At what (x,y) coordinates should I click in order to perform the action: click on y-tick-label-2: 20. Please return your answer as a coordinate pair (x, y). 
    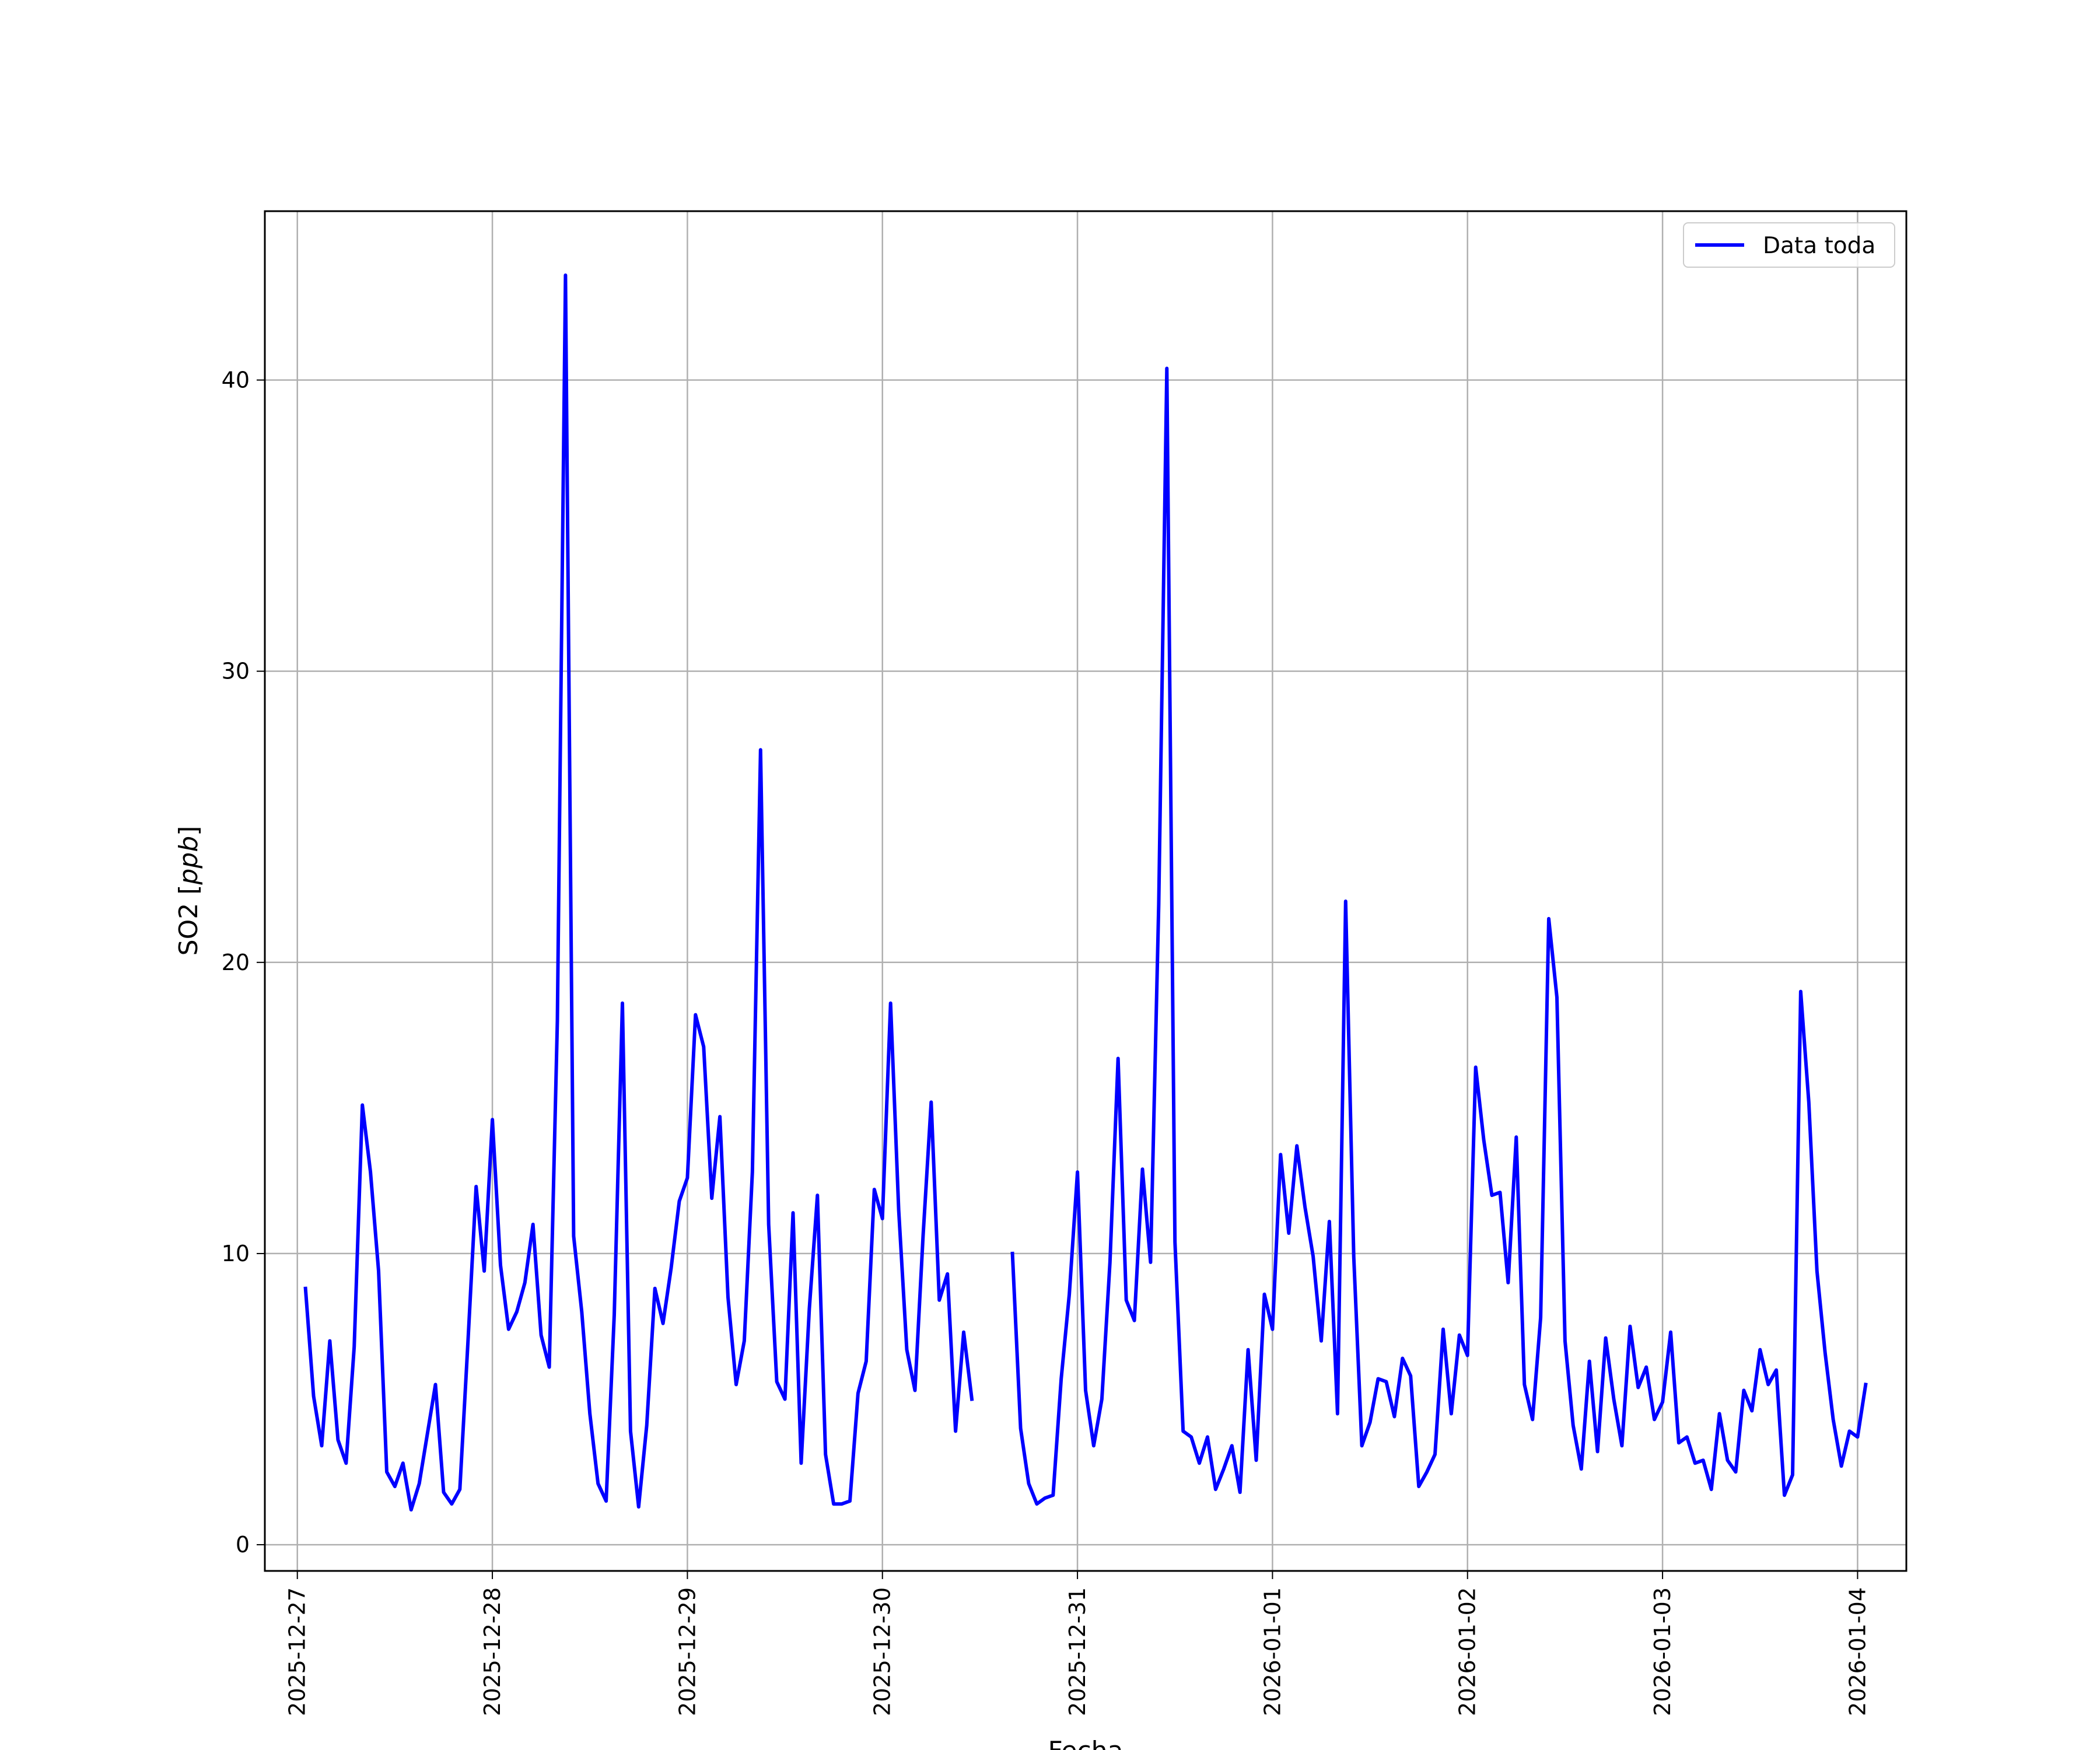
    Looking at the image, I should click on (236, 963).